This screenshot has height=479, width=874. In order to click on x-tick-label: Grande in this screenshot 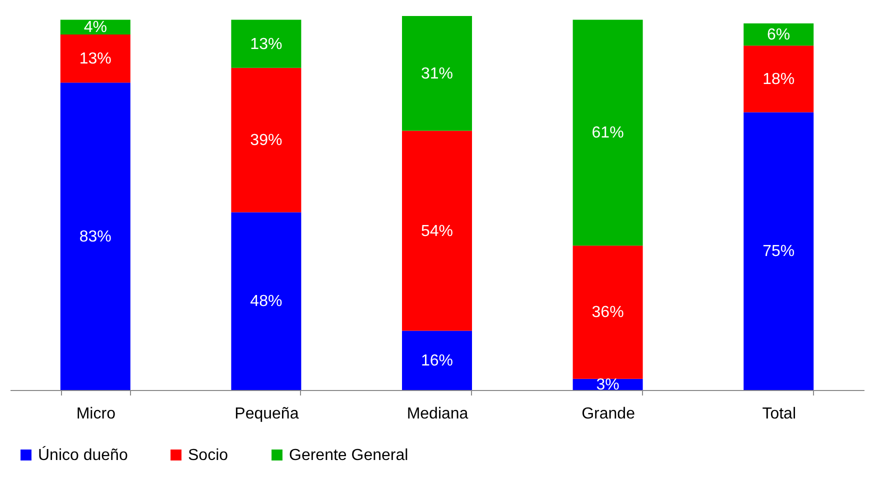, I will do `click(609, 414)`.